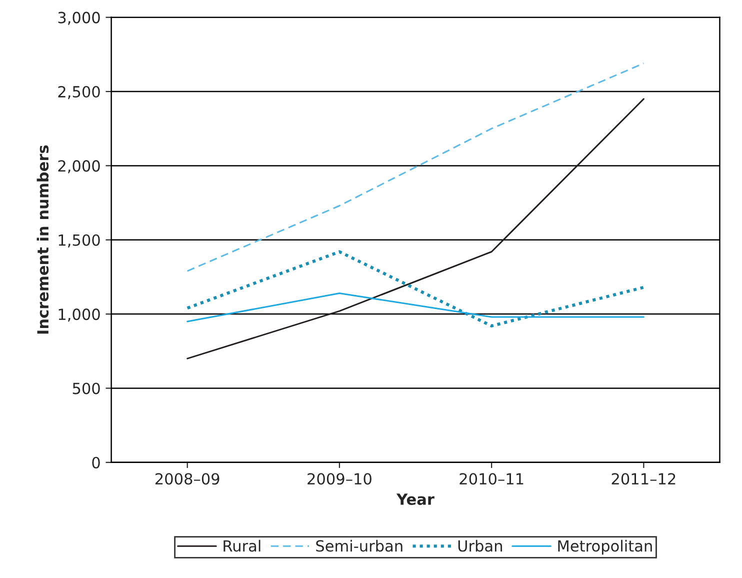 The height and width of the screenshot is (578, 742). Describe the element at coordinates (605, 547) in the screenshot. I see `legend-label: Metropolitan` at that location.